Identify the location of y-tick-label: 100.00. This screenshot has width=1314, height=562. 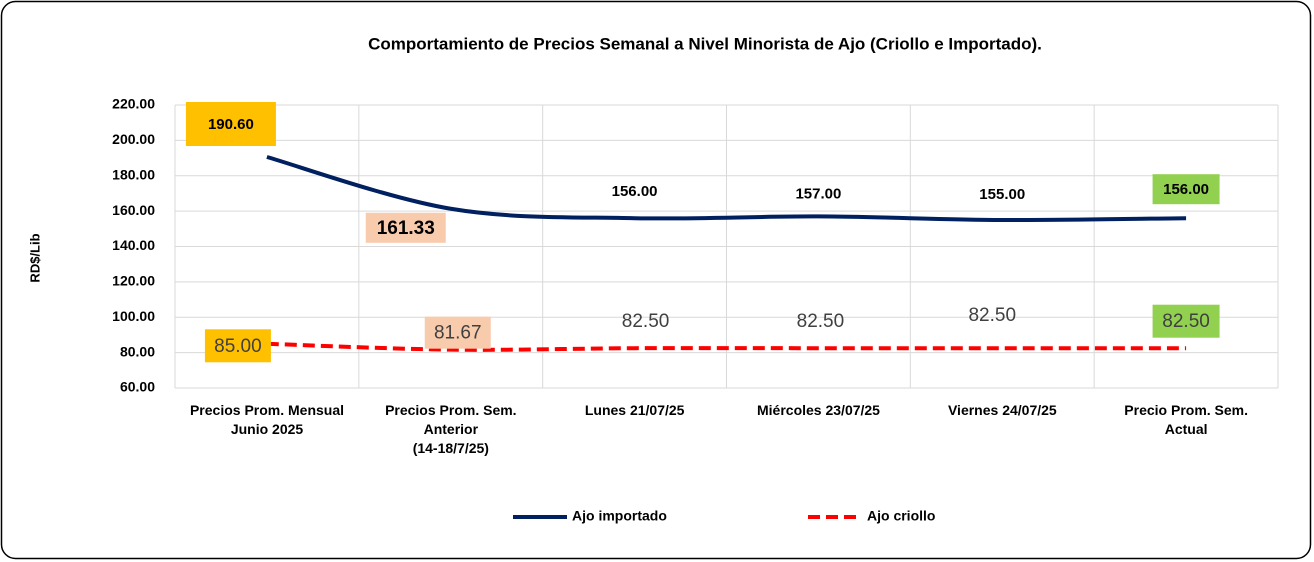
(133, 316).